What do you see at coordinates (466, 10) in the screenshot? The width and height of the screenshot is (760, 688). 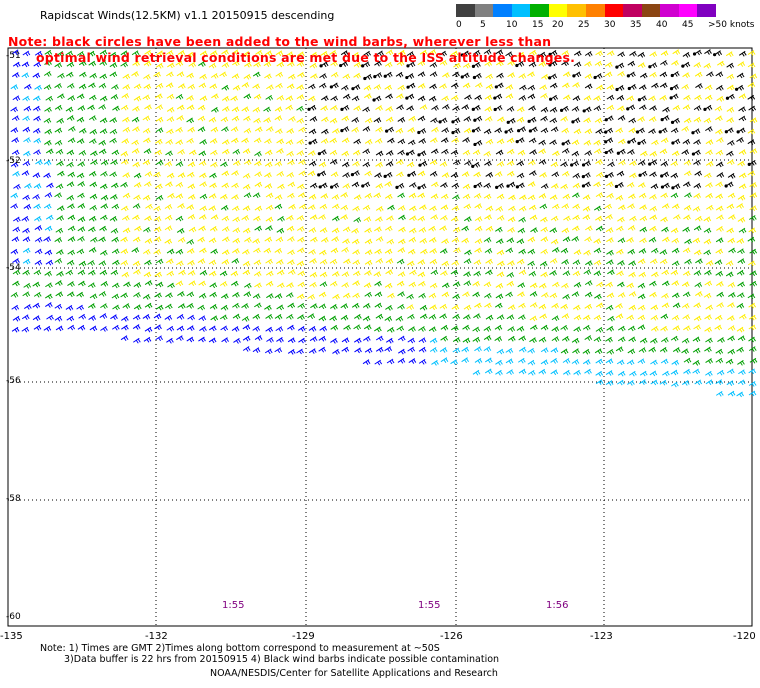 I see `colorbar-swatch` at bounding box center [466, 10].